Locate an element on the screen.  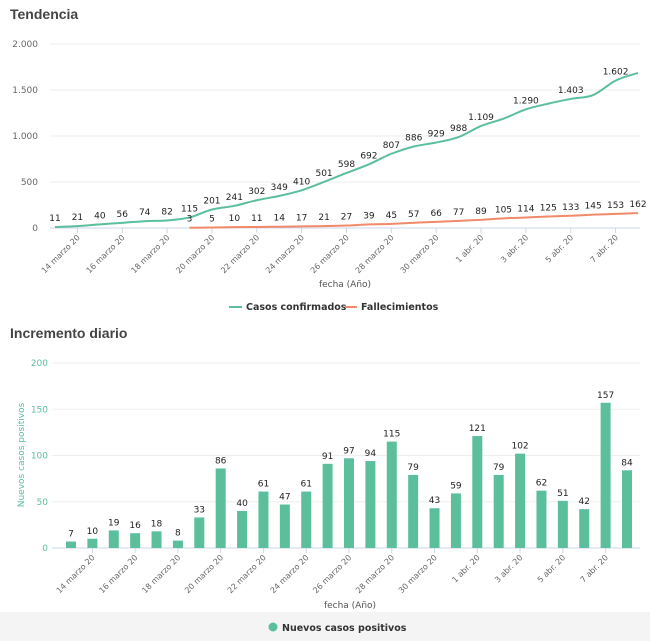
deaths-data-label: 45 is located at coordinates (391, 216).